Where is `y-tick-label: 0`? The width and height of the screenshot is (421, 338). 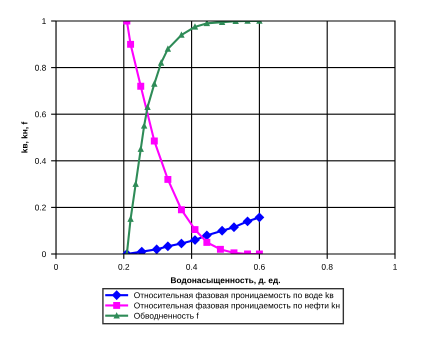
y-tick-label: 0 is located at coordinates (44, 254).